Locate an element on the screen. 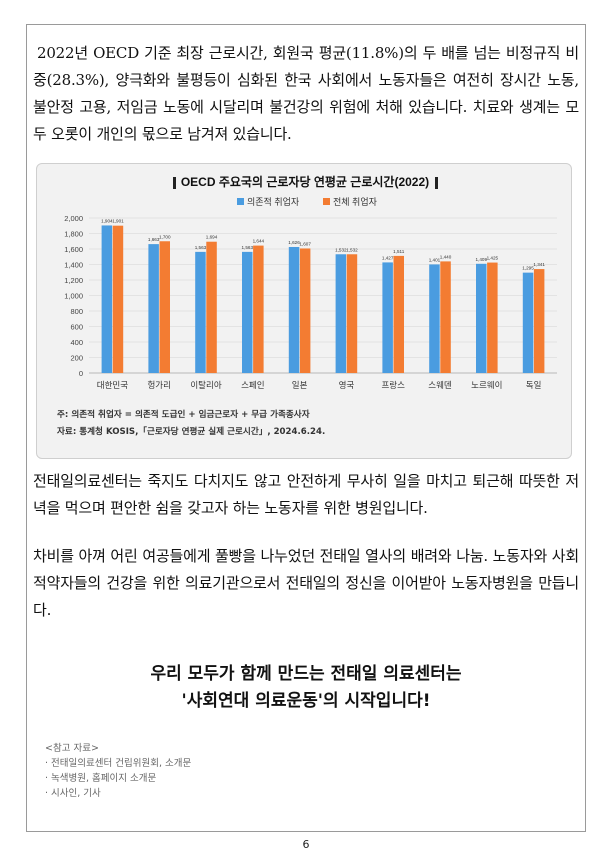  data-label: 1,626 is located at coordinates (294, 242).